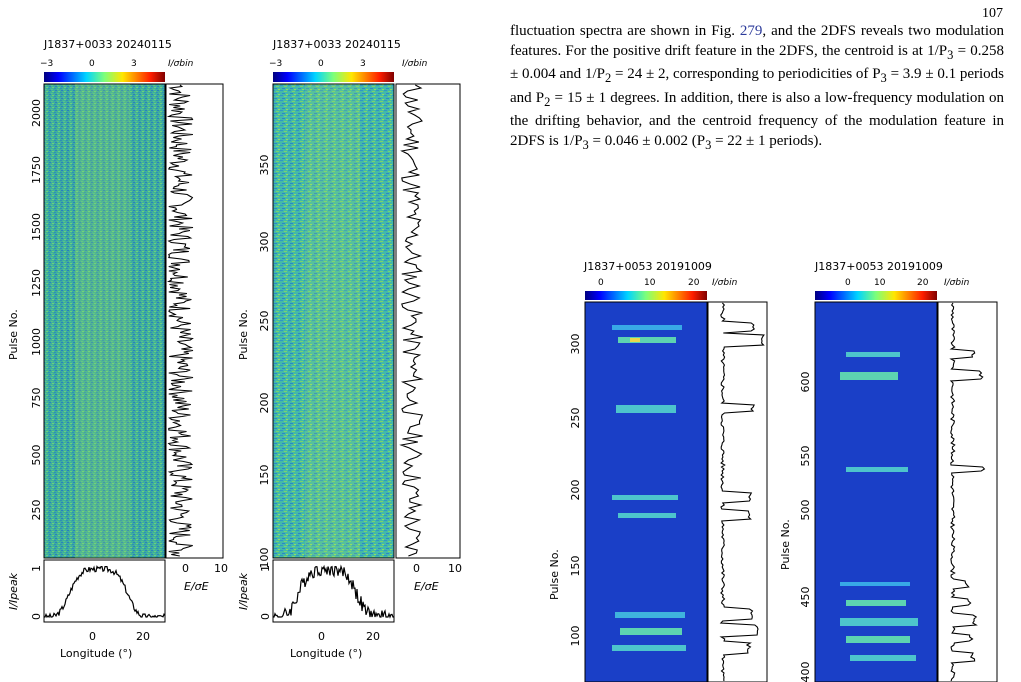 This screenshot has width=1021, height=682. Describe the element at coordinates (36, 283) in the screenshot. I see `svg-text: 1250` at that location.